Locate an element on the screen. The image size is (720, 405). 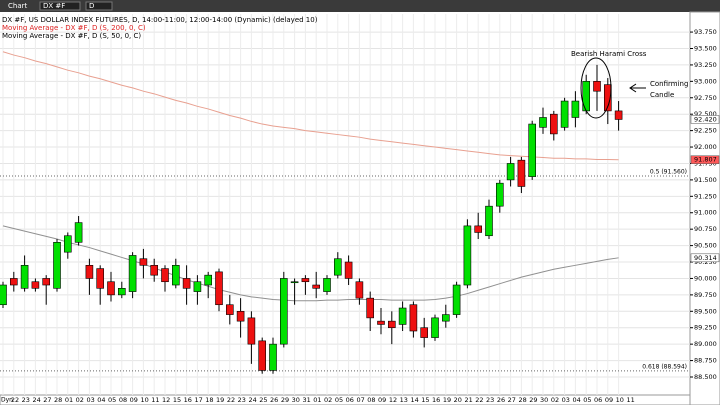
x-tick-label: 11 is located at coordinates (630, 400).